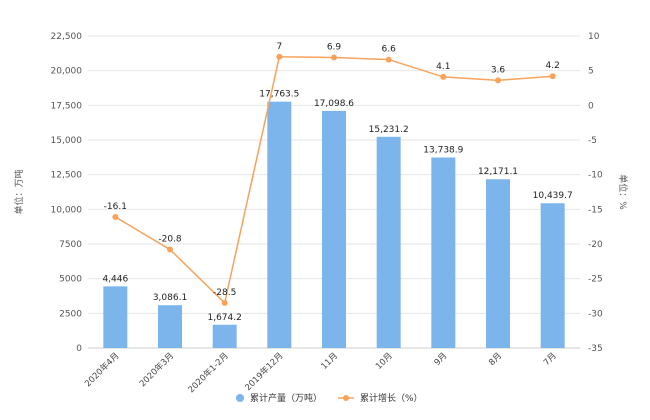 The image size is (650, 420). I want to click on bar-data-label: 15,231.2, so click(389, 130).